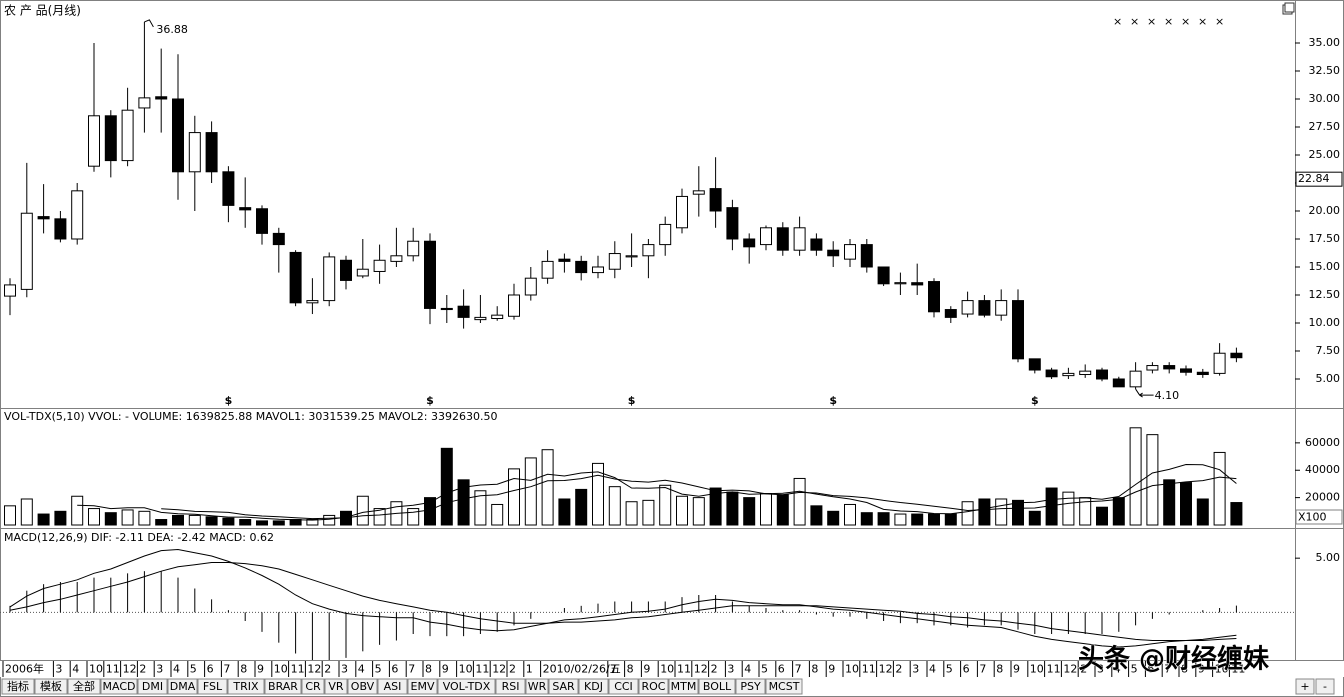 This screenshot has height=697, width=1344. What do you see at coordinates (1168, 21) in the screenshot?
I see `pink-markers: × × × × × × ×` at bounding box center [1168, 21].